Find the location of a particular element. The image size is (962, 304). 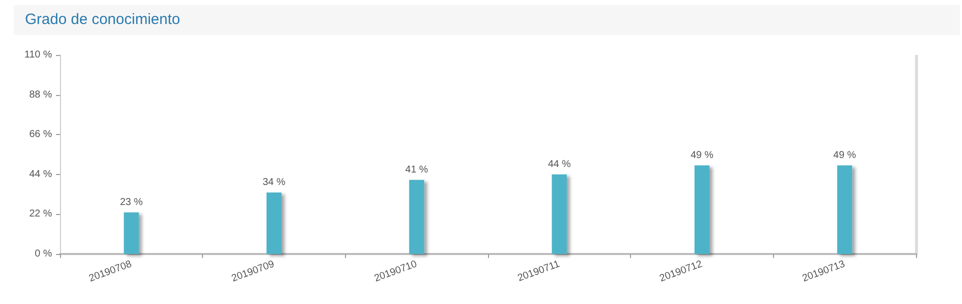

y-tick-label: 88 % is located at coordinates (40, 94).